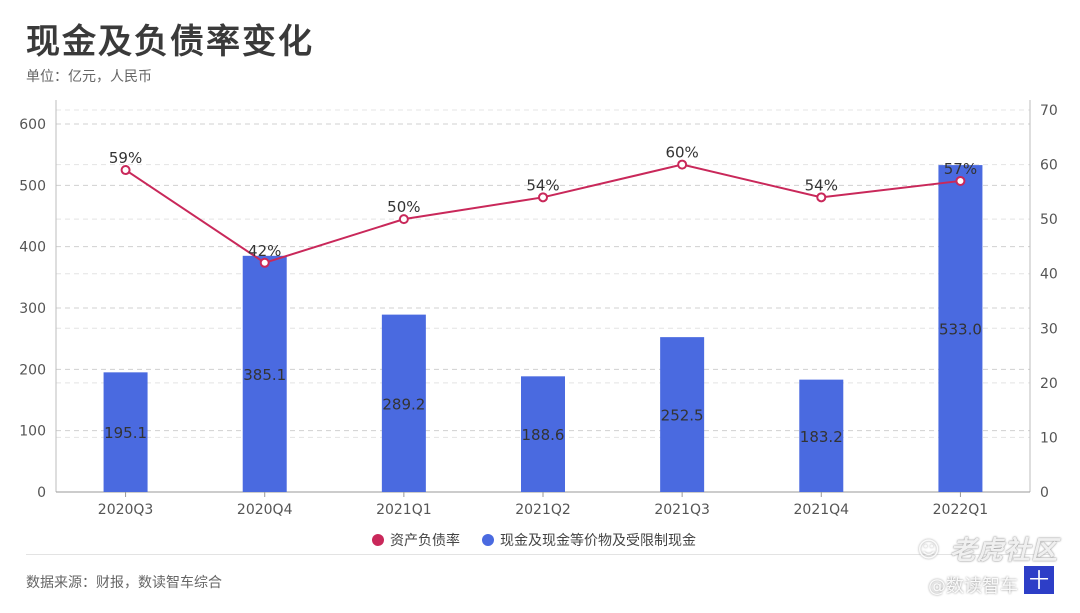  What do you see at coordinates (170, 42) in the screenshot?
I see `chart-title: 现金及负债率变化` at bounding box center [170, 42].